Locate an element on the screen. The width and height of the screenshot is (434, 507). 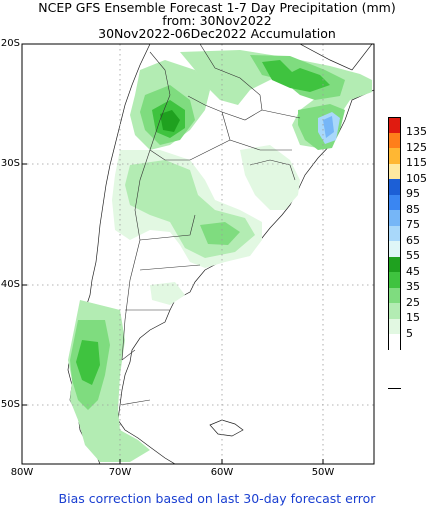
legend-level-label: 85 is located at coordinates (413, 209).